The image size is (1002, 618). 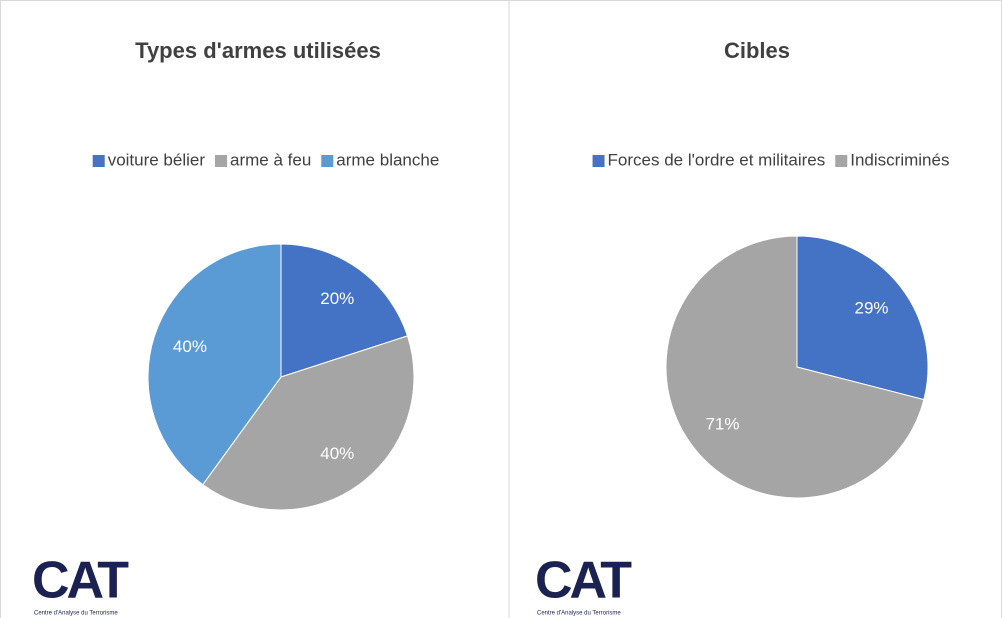 I want to click on data-label: 20%, so click(x=337, y=298).